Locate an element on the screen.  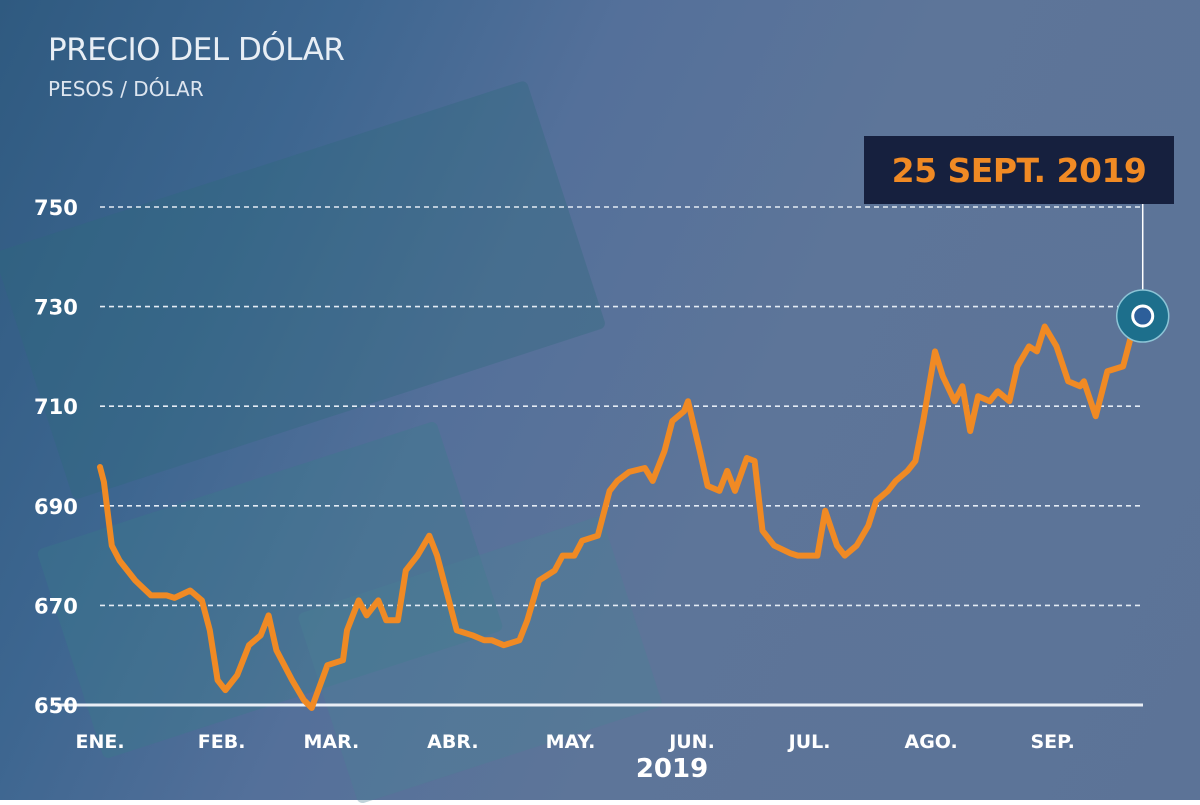
x-tick-label: MAY. is located at coordinates (571, 742).